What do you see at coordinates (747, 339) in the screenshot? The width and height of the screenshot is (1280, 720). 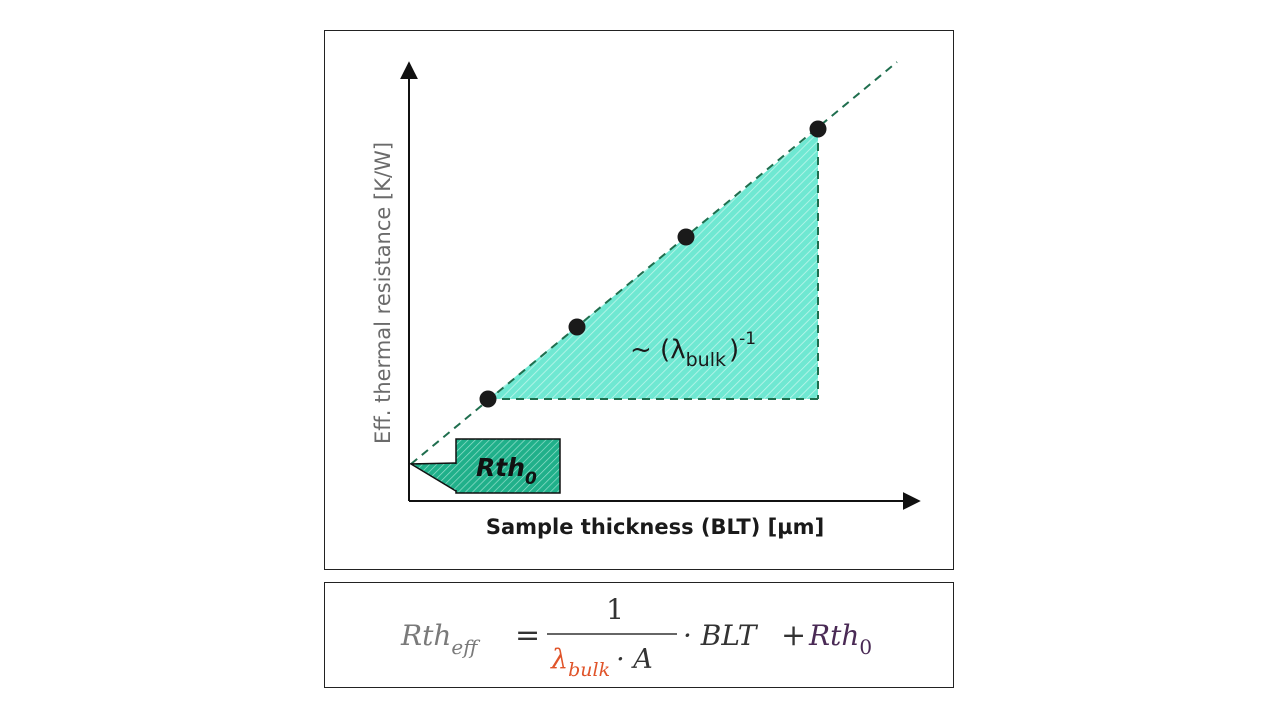 I see `slope-superscript: -1` at bounding box center [747, 339].